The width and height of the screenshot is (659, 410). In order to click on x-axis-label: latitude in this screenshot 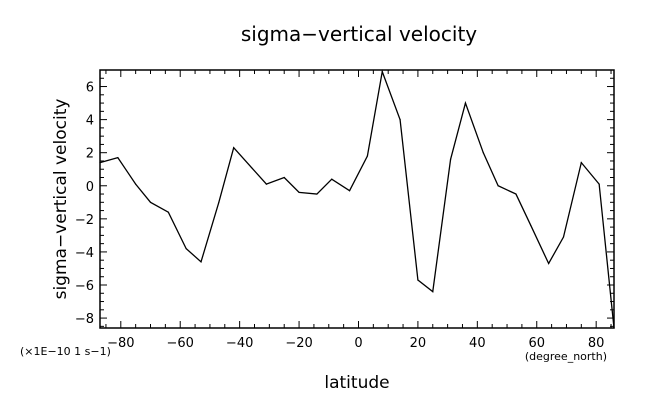, I will do `click(356, 383)`.